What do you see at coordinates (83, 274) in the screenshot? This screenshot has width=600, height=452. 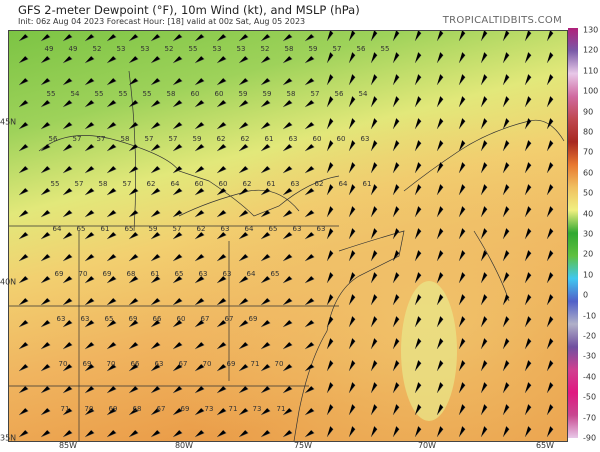 I see `dewpoint-value: 70` at bounding box center [83, 274].